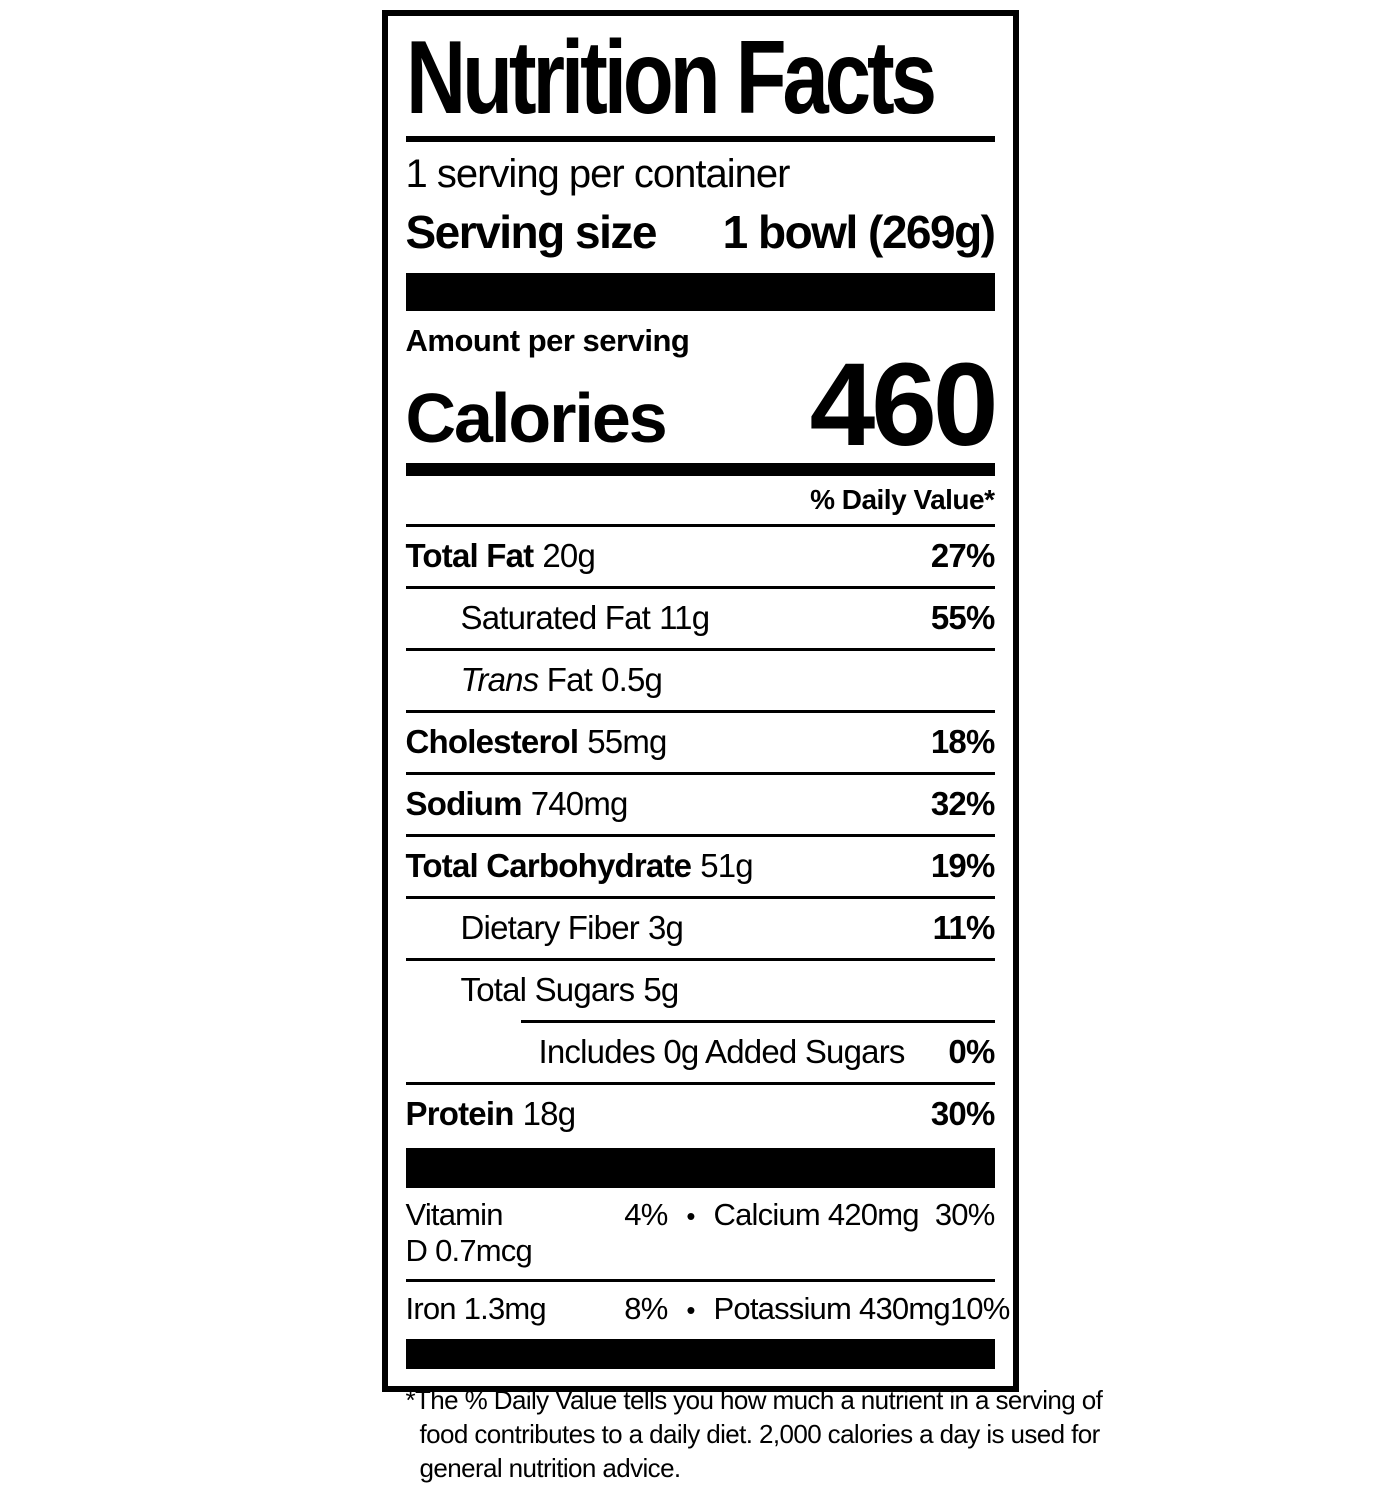 Image resolution: width=1400 pixels, height=1485 pixels. I want to click on nutrient-name: Saturated Fat 11g, so click(585, 618).